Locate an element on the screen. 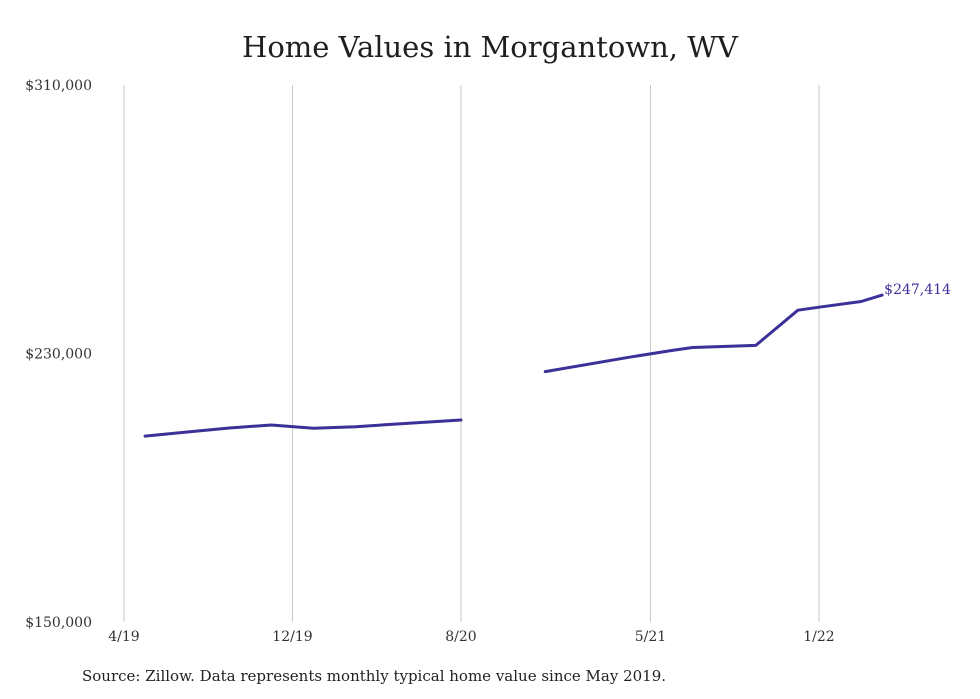  x-tick-label: 8/20 is located at coordinates (460, 637).